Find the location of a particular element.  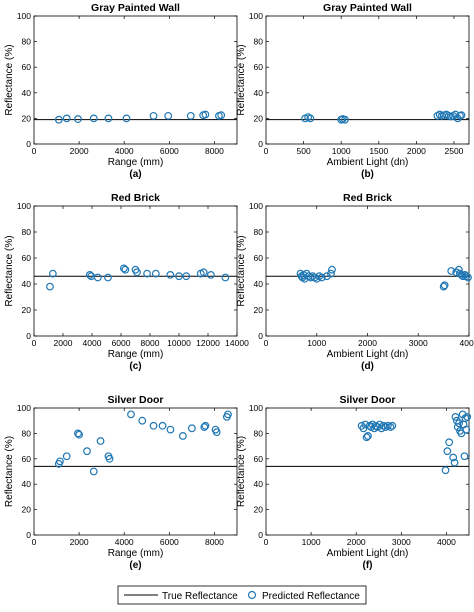

x-tick-label: 2500 is located at coordinates (454, 151).